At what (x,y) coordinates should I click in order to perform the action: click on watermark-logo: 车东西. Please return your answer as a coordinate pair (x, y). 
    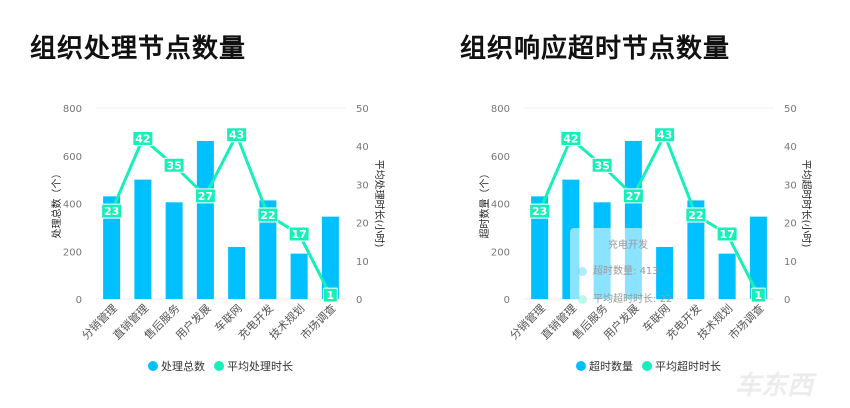
    Looking at the image, I should click on (774, 386).